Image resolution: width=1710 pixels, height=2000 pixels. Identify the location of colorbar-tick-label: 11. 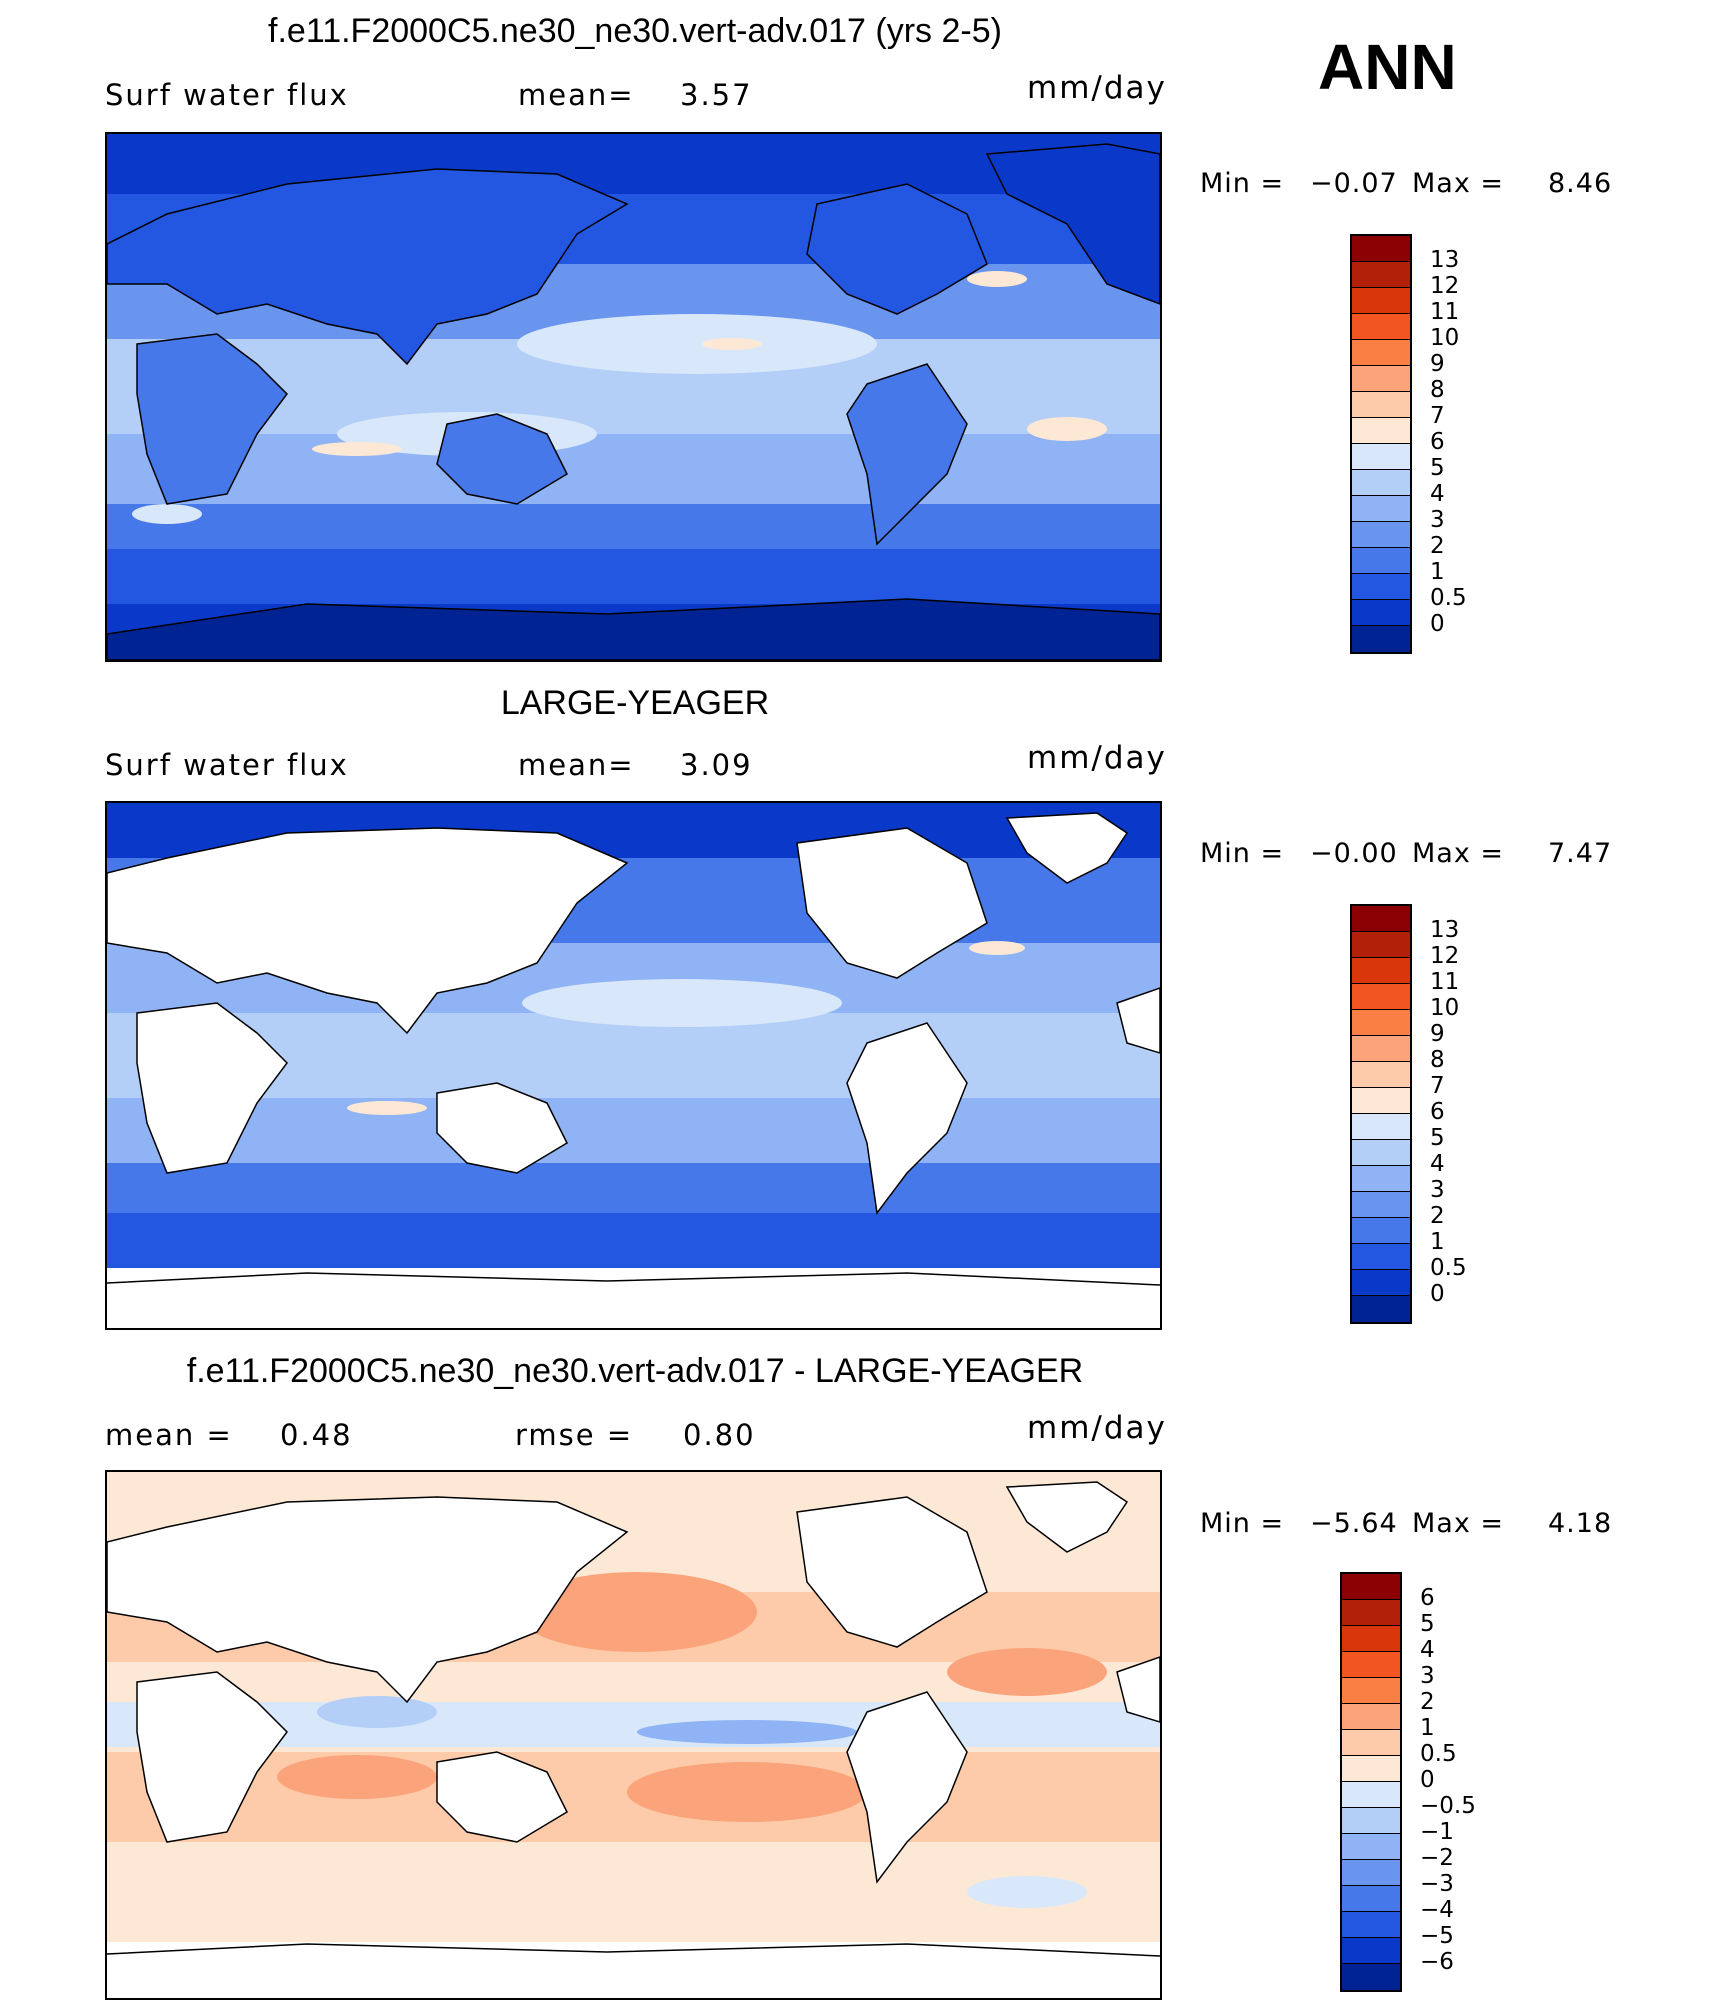
(1445, 312).